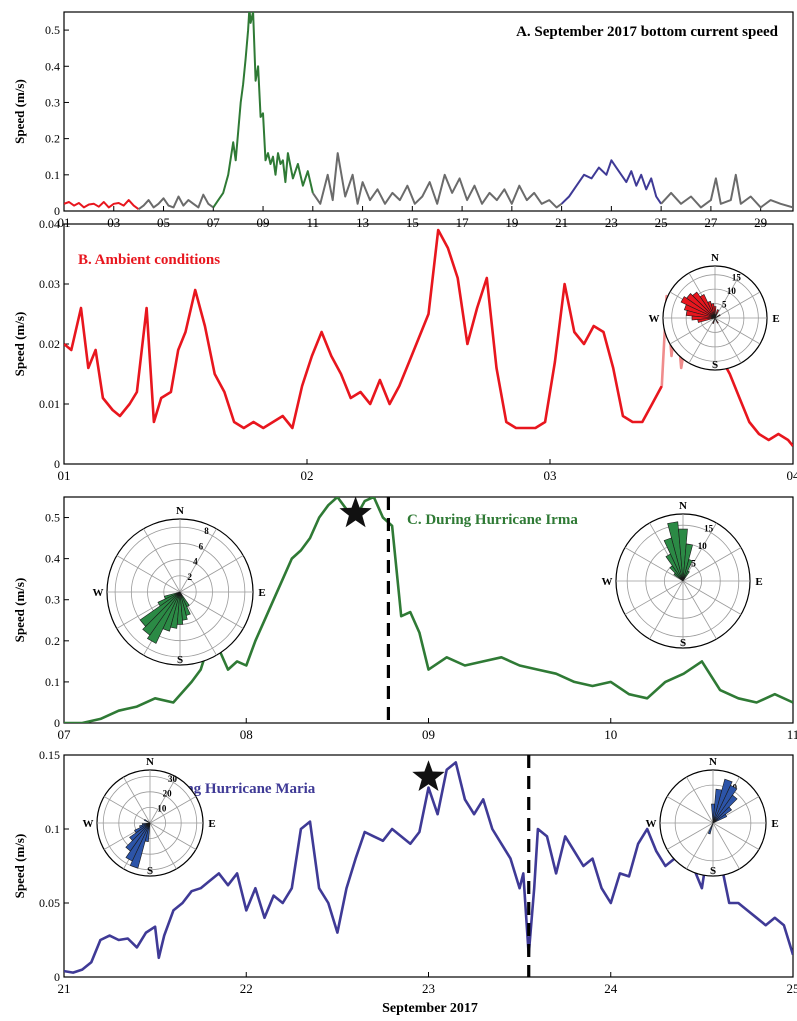  Describe the element at coordinates (463, 222) in the screenshot. I see `x-tick-label: 17` at that location.